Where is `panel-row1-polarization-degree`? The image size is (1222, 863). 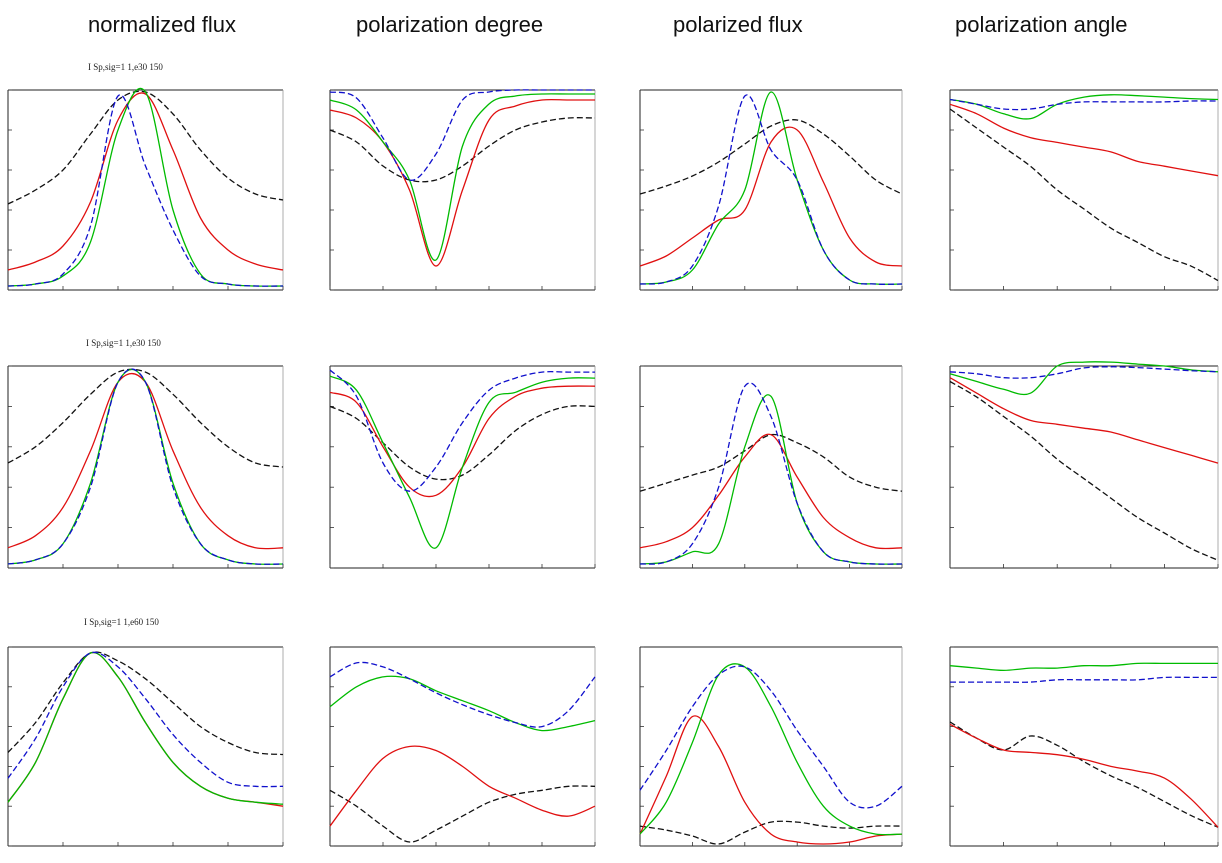
panel-row1-polarization-degree is located at coordinates (462, 190).